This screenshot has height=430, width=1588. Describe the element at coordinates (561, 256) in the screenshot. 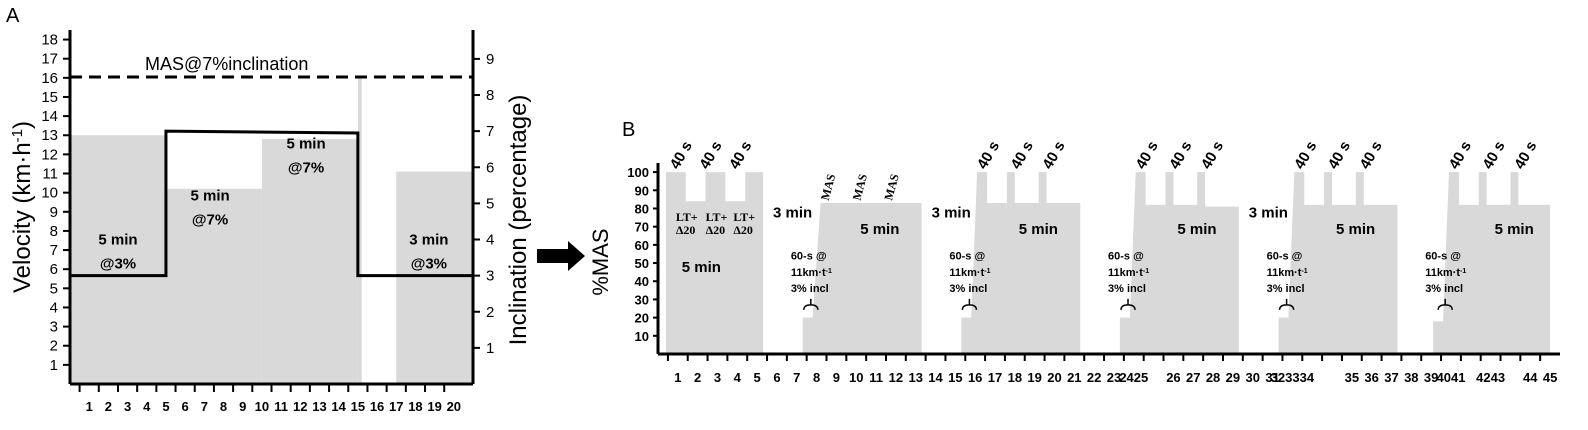

I see `arrow-icon` at that location.